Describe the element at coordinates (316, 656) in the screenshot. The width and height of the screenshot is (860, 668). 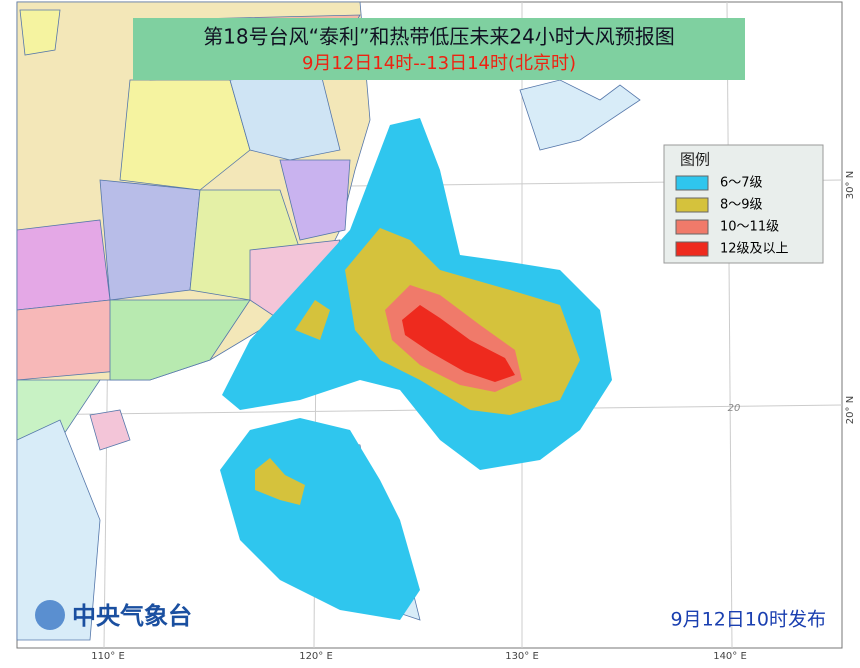
I see `lon-label: 120° E` at that location.